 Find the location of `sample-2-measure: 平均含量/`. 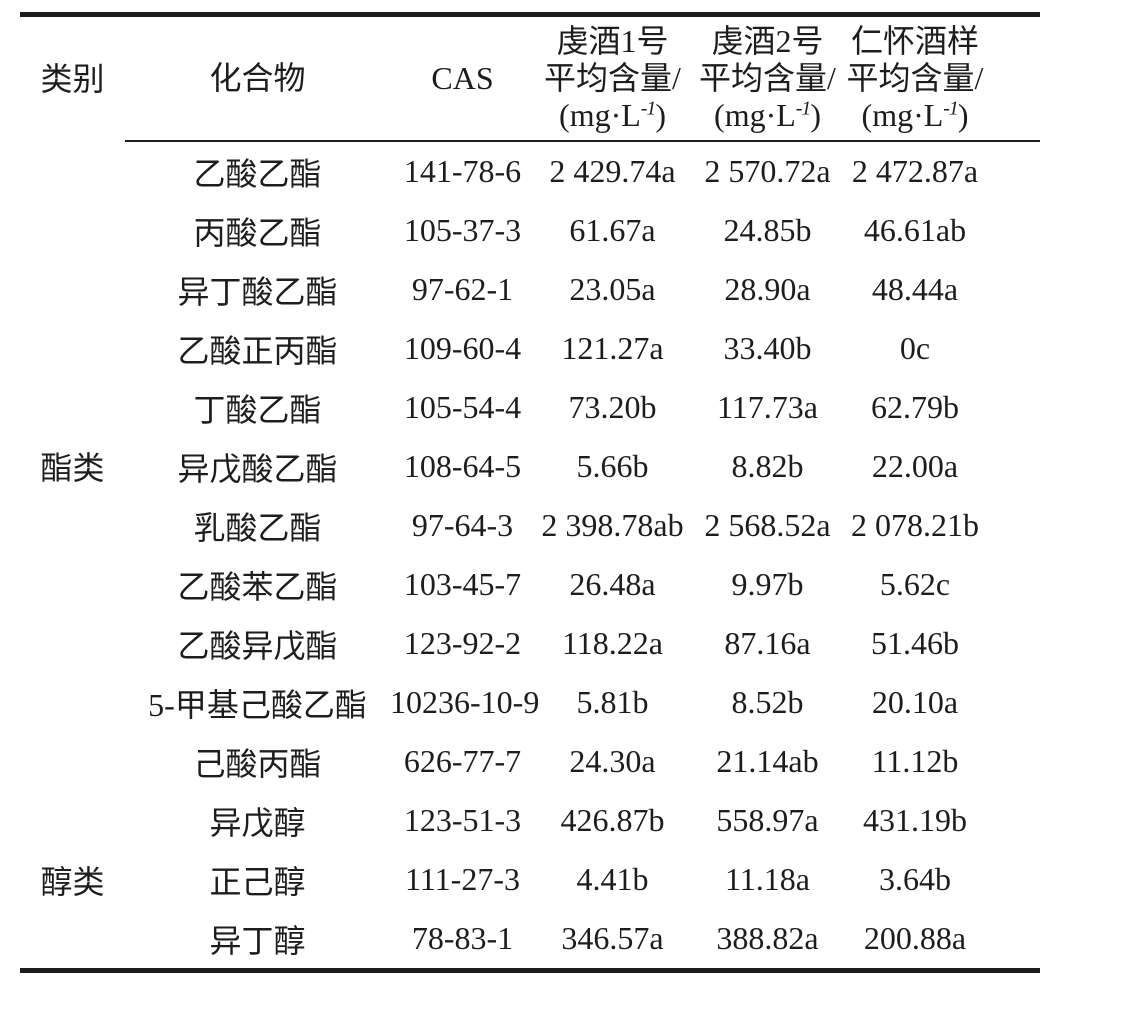

sample-2-measure: 平均含量/ is located at coordinates (767, 78).